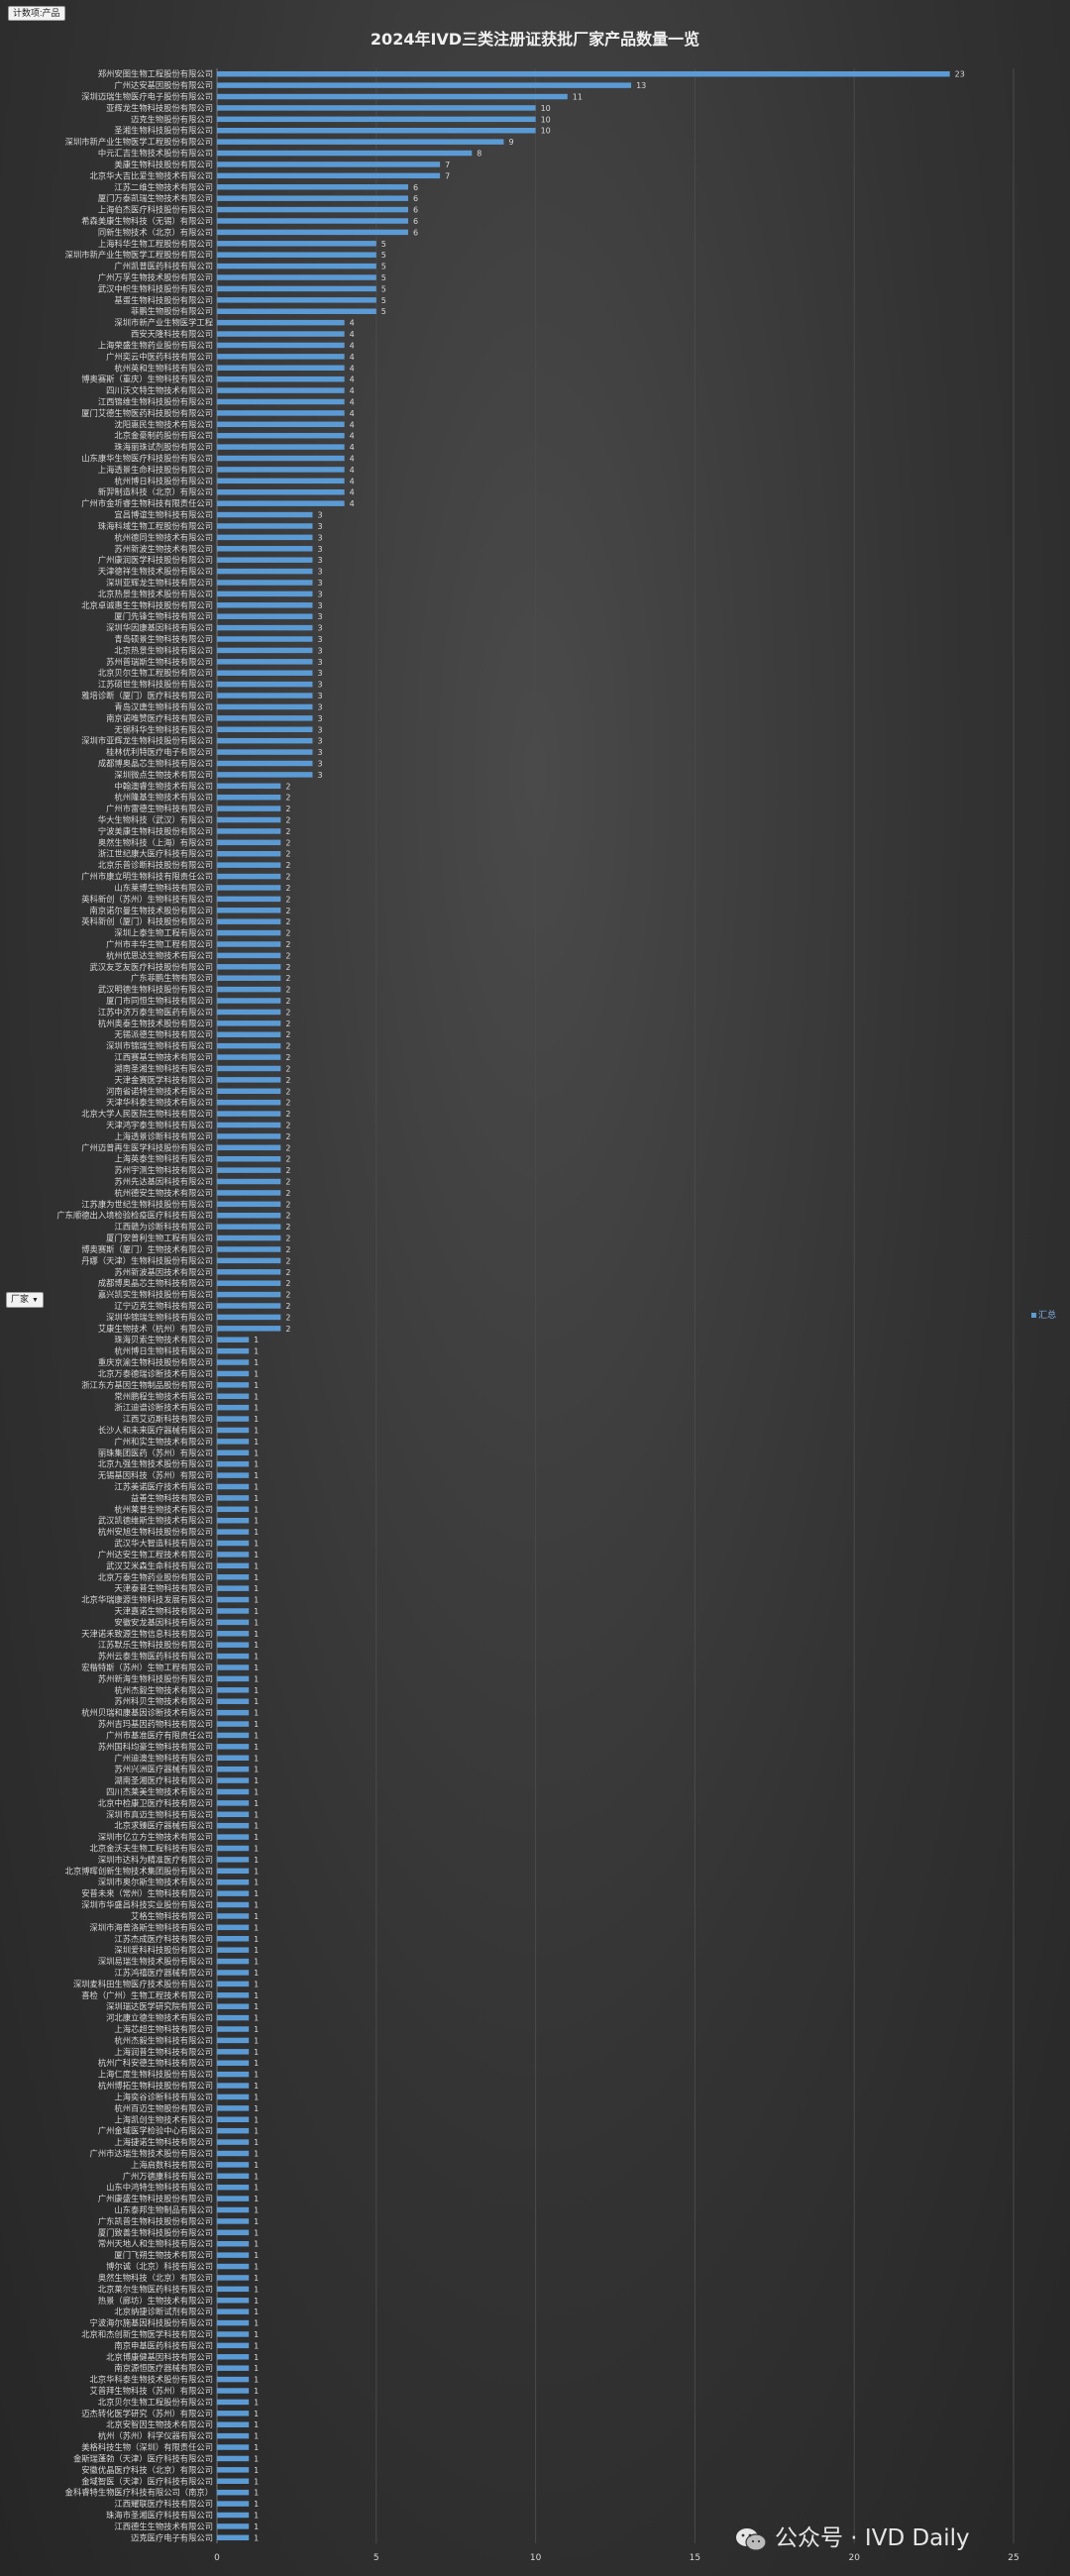 The width and height of the screenshot is (1070, 2576). What do you see at coordinates (25, 1300) in the screenshot?
I see `axis-field-button: 厂家 ▼` at bounding box center [25, 1300].